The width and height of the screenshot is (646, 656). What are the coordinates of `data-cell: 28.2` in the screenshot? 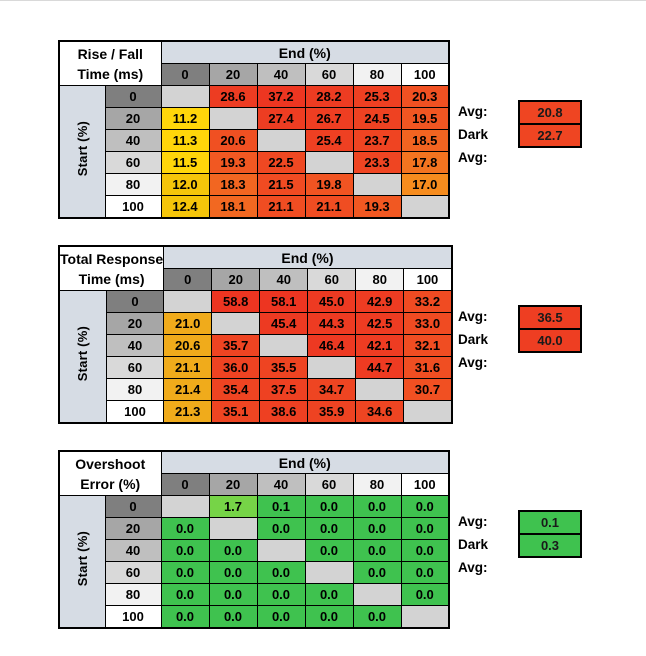 It's located at (329, 96).